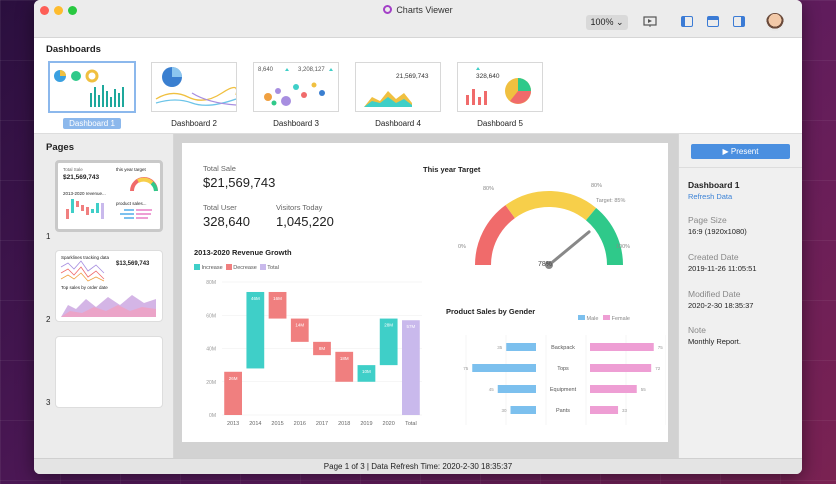 This screenshot has height=484, width=836. Describe the element at coordinates (388, 99) in the screenshot. I see `dashboard-4-preview` at that location.